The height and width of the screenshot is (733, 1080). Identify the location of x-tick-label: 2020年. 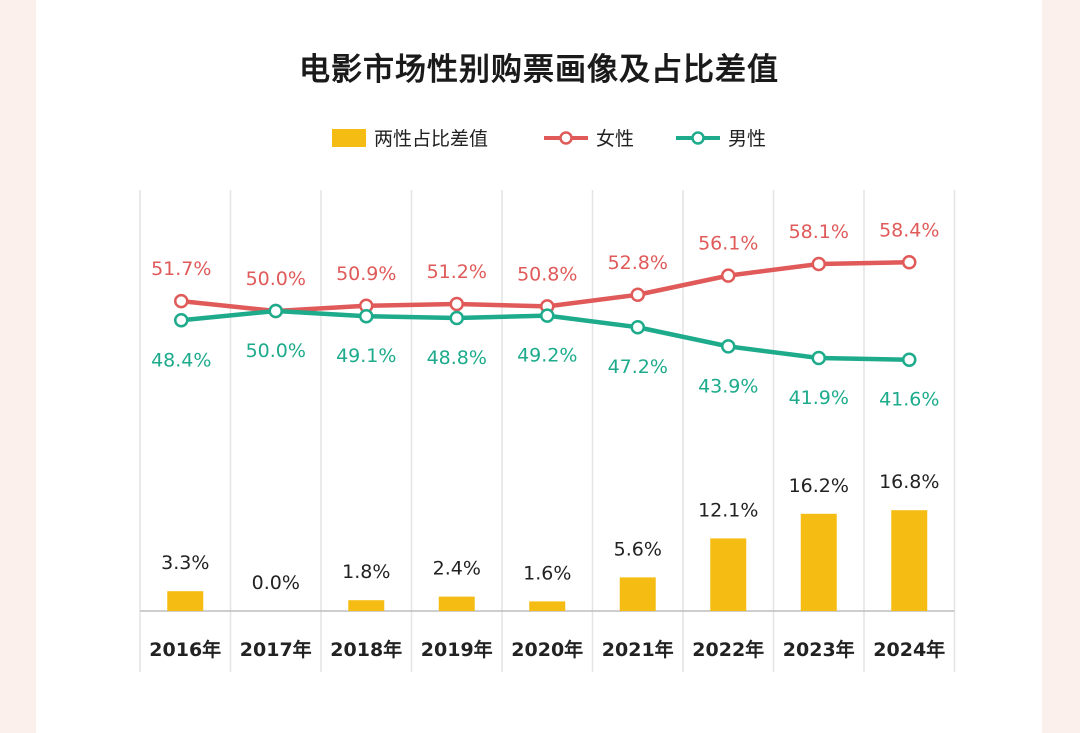
(547, 649).